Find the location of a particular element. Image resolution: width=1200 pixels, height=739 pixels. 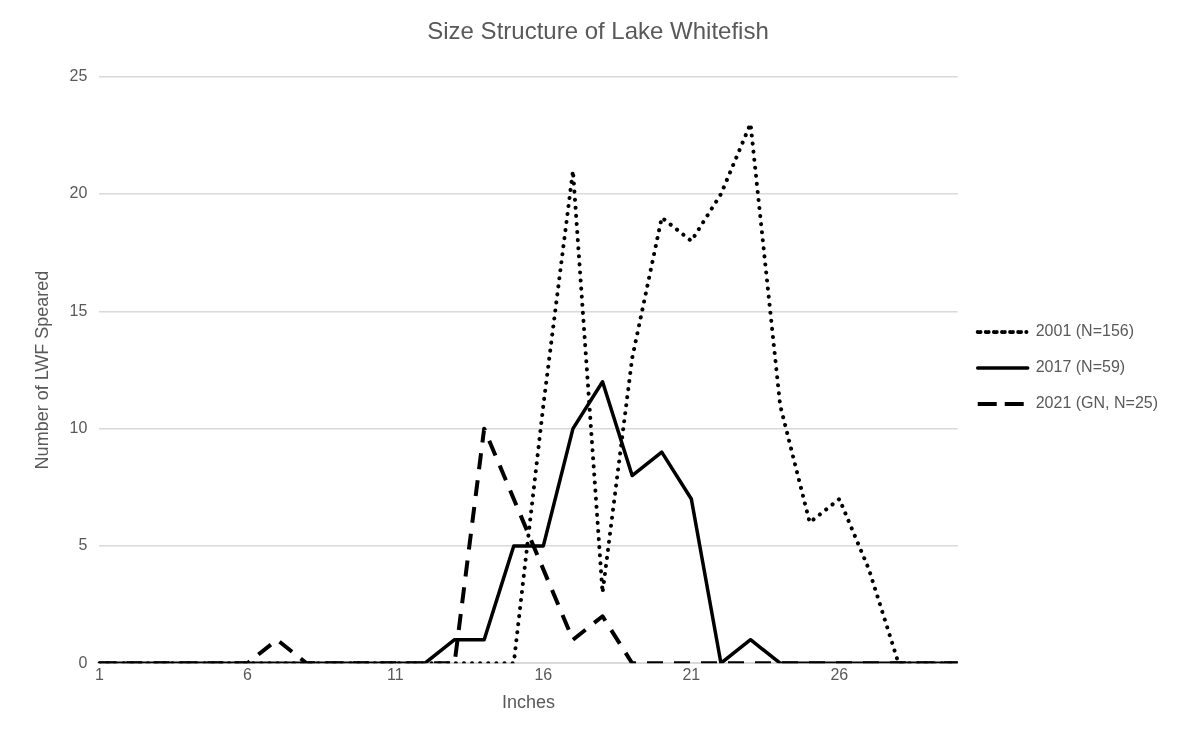

x-tick-label: 11 is located at coordinates (395, 675).